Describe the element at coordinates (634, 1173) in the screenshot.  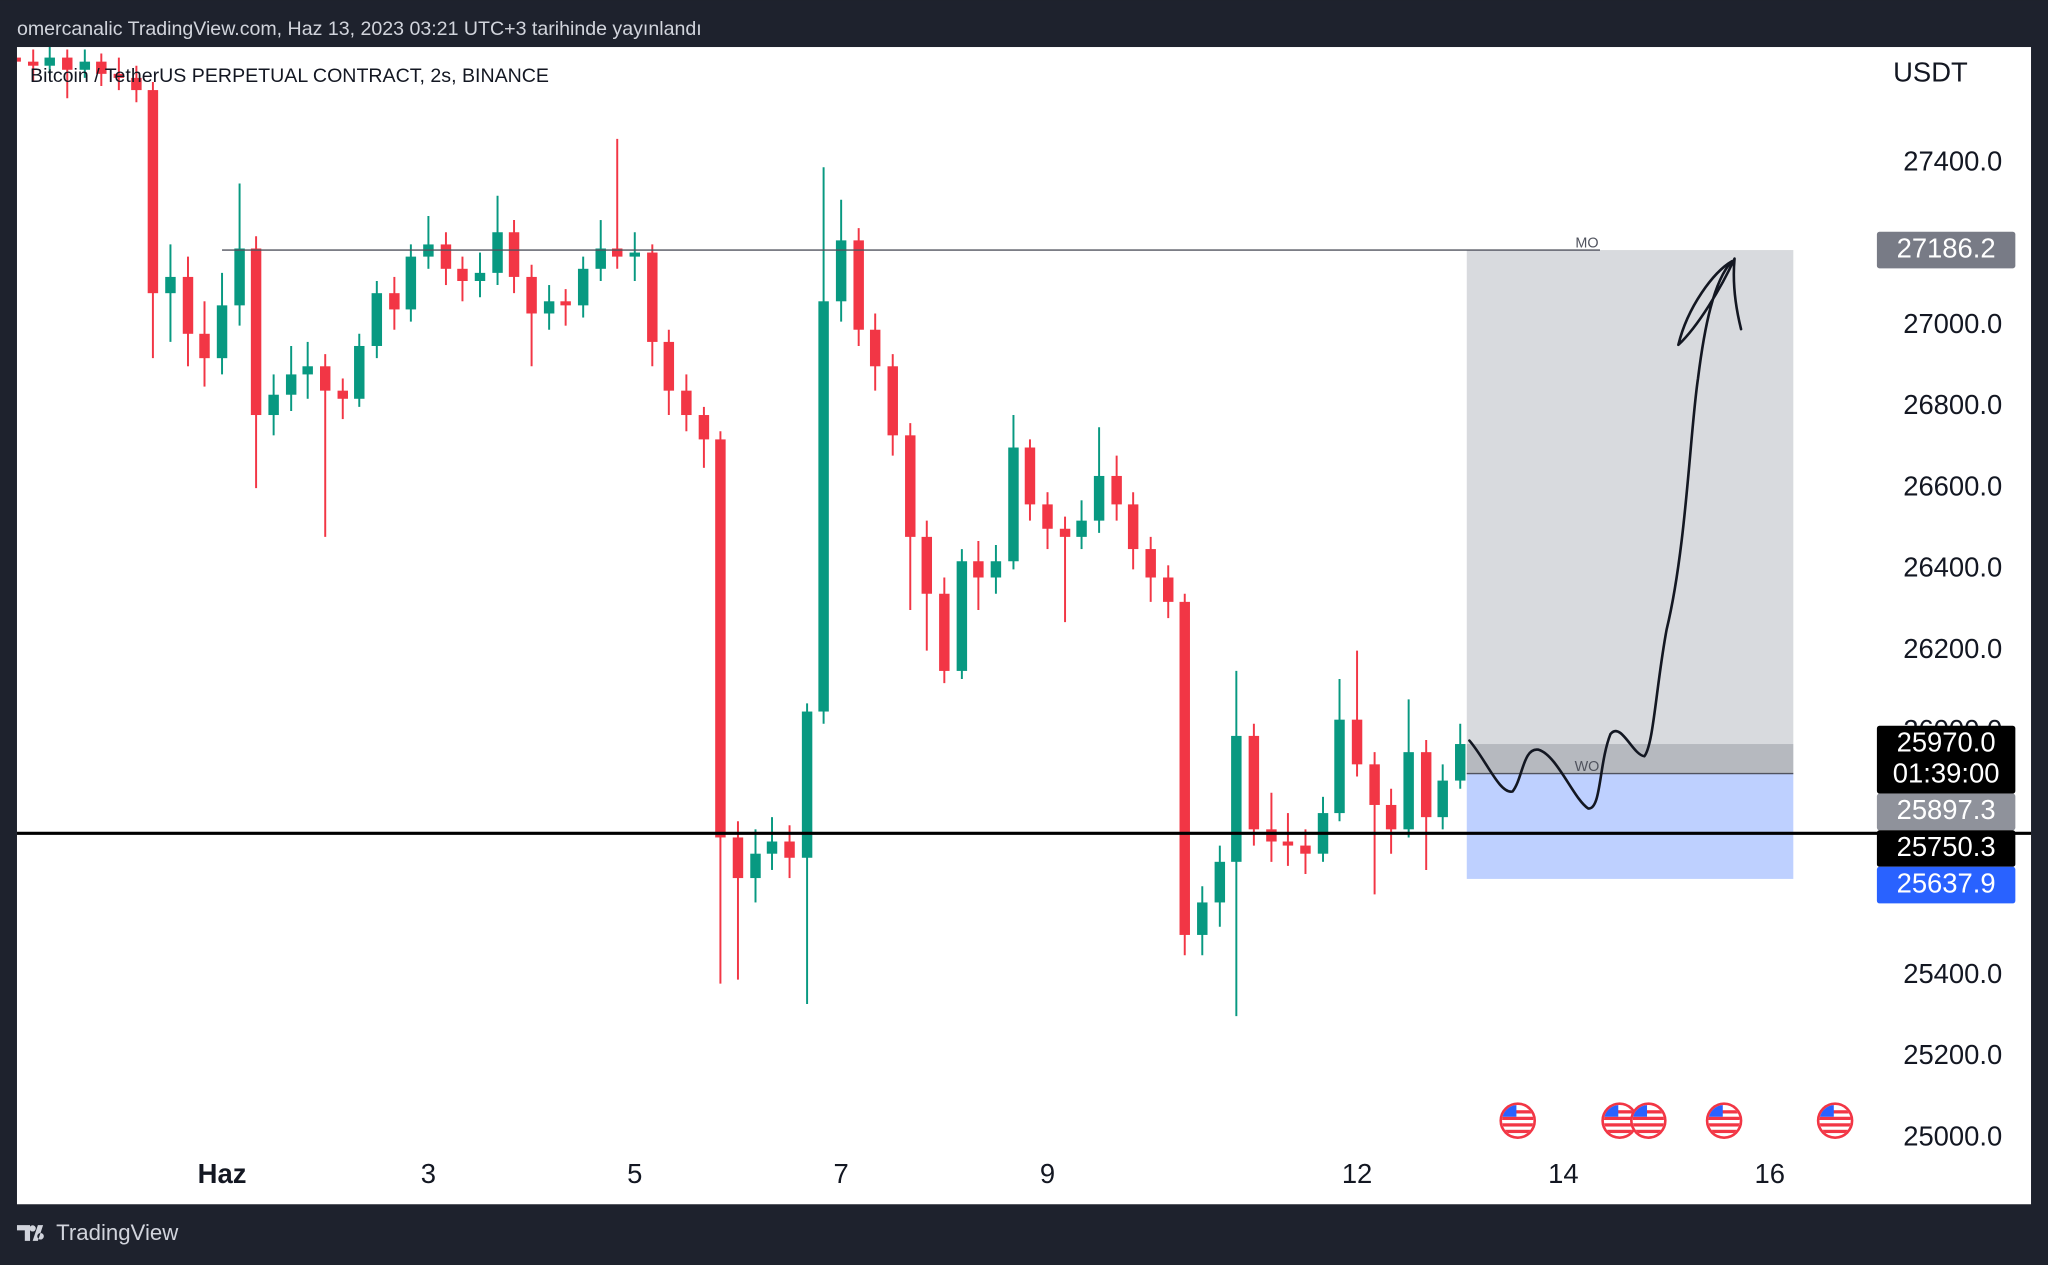
I see `x-tick-label: 5` at that location.